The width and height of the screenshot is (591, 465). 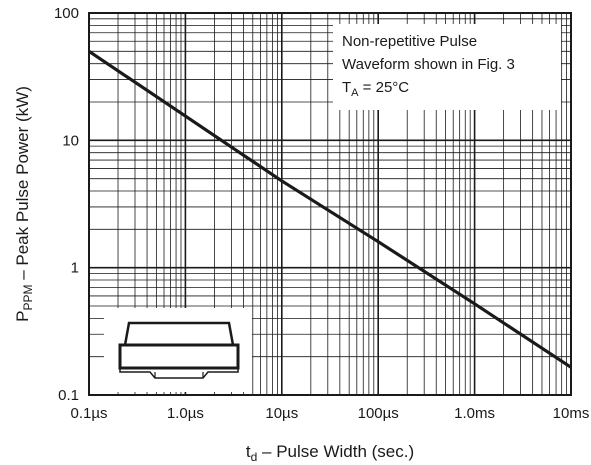 I want to click on annotation-background, so click(x=447, y=67).